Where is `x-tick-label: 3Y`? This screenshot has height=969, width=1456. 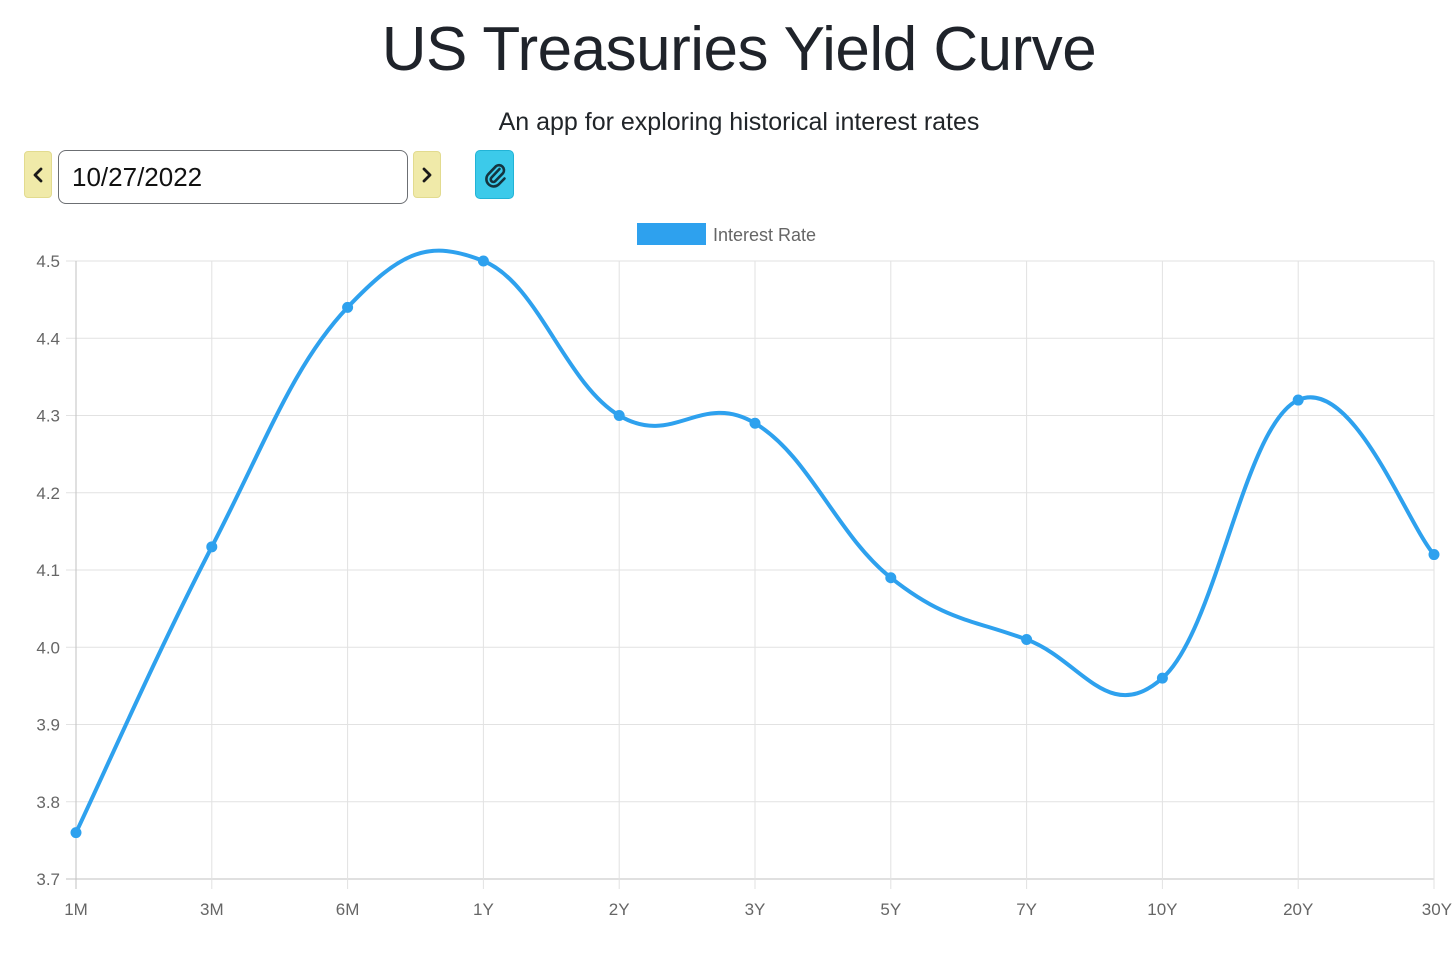
x-tick-label: 3Y is located at coordinates (755, 909).